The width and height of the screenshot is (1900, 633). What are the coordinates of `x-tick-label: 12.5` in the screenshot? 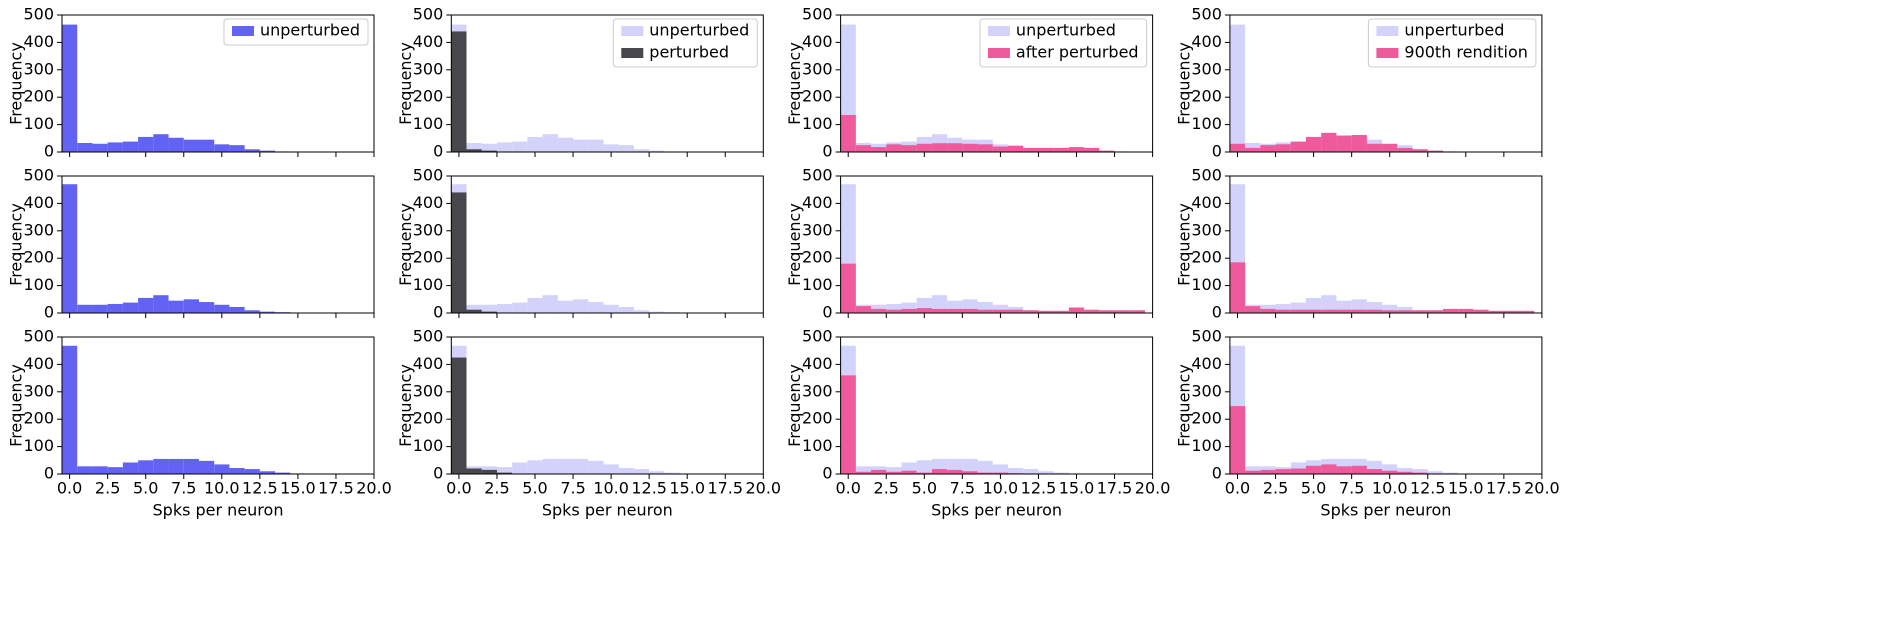 It's located at (260, 488).